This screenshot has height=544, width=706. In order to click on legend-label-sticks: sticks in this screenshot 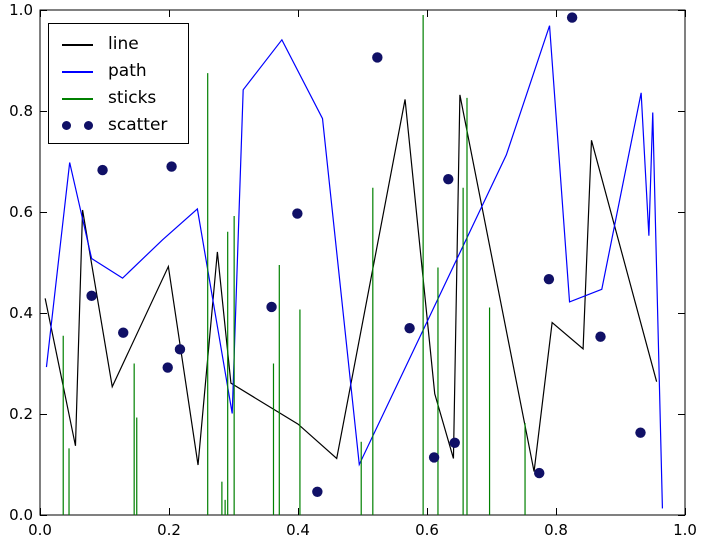, I will do `click(132, 98)`.